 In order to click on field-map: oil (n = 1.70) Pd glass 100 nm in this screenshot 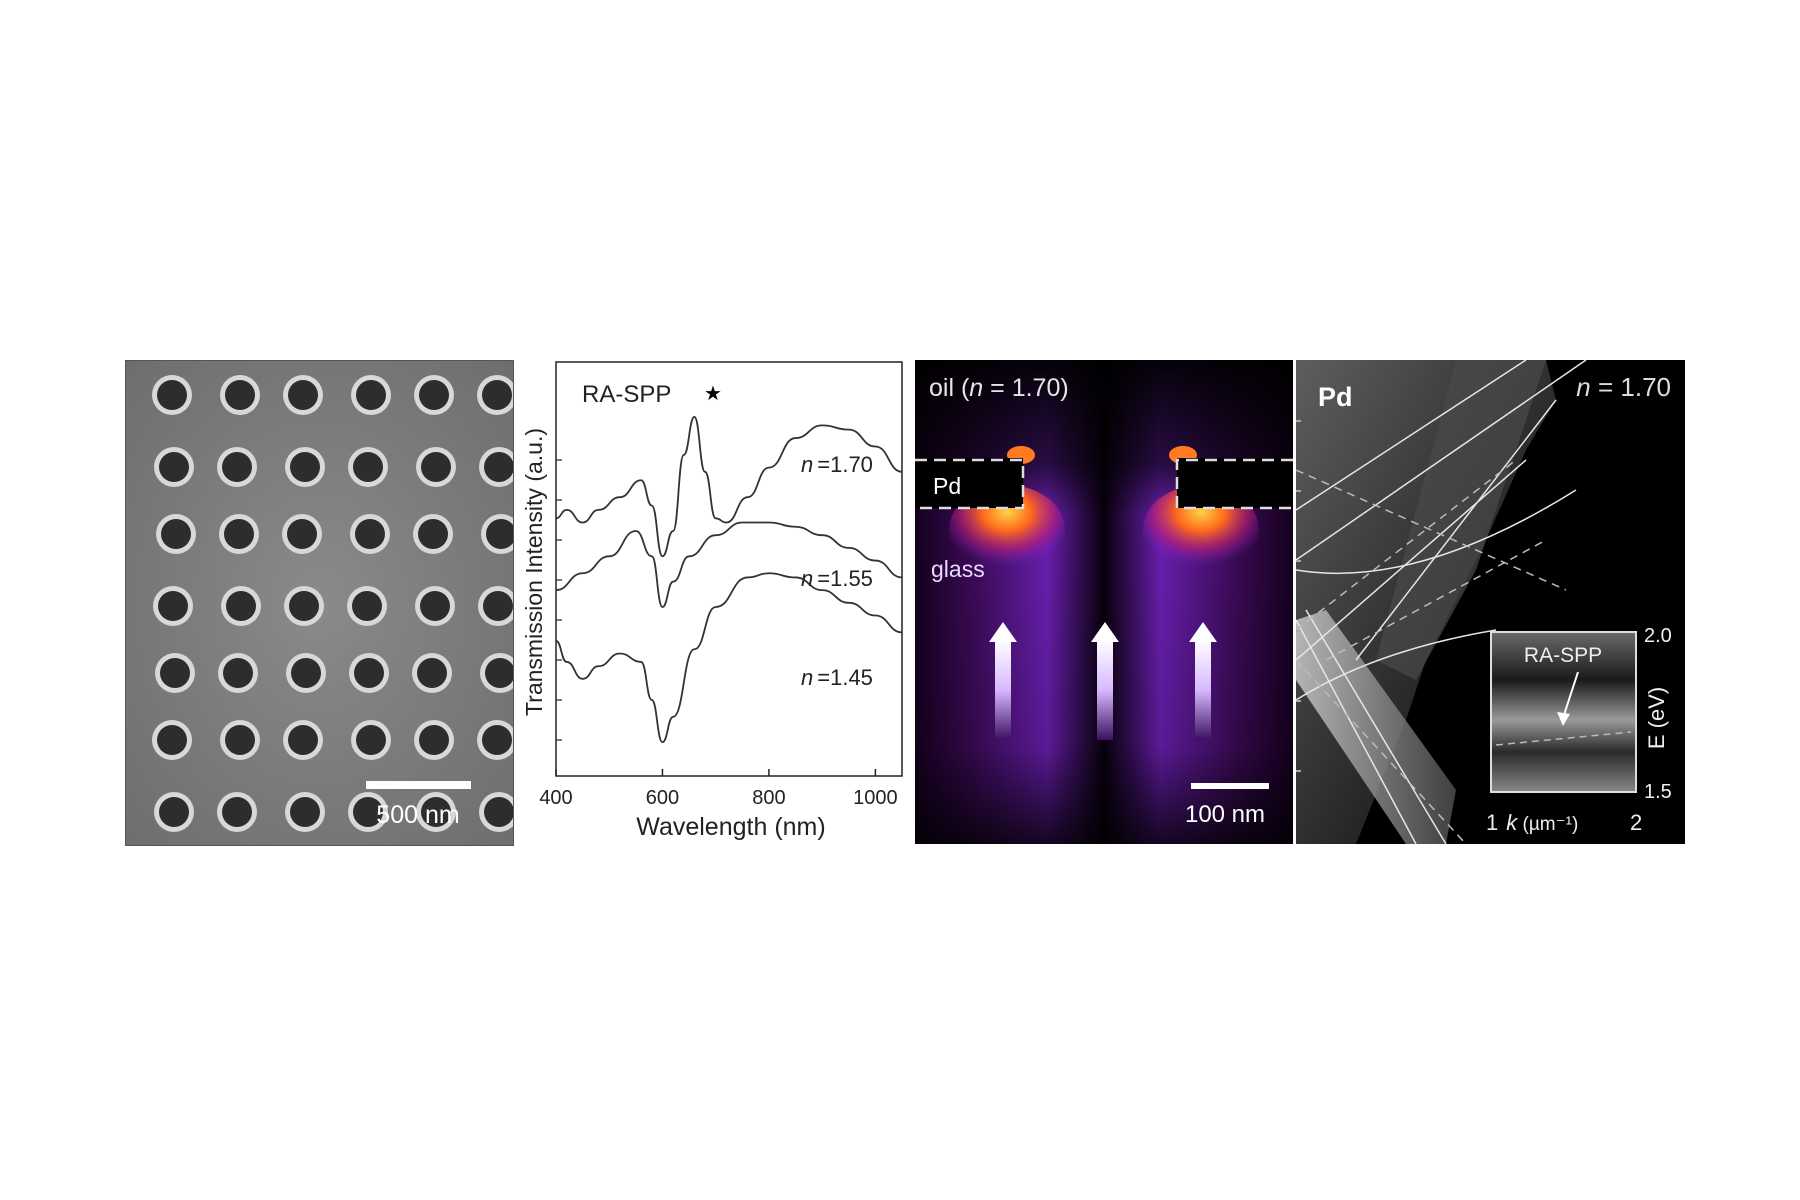, I will do `click(1104, 602)`.